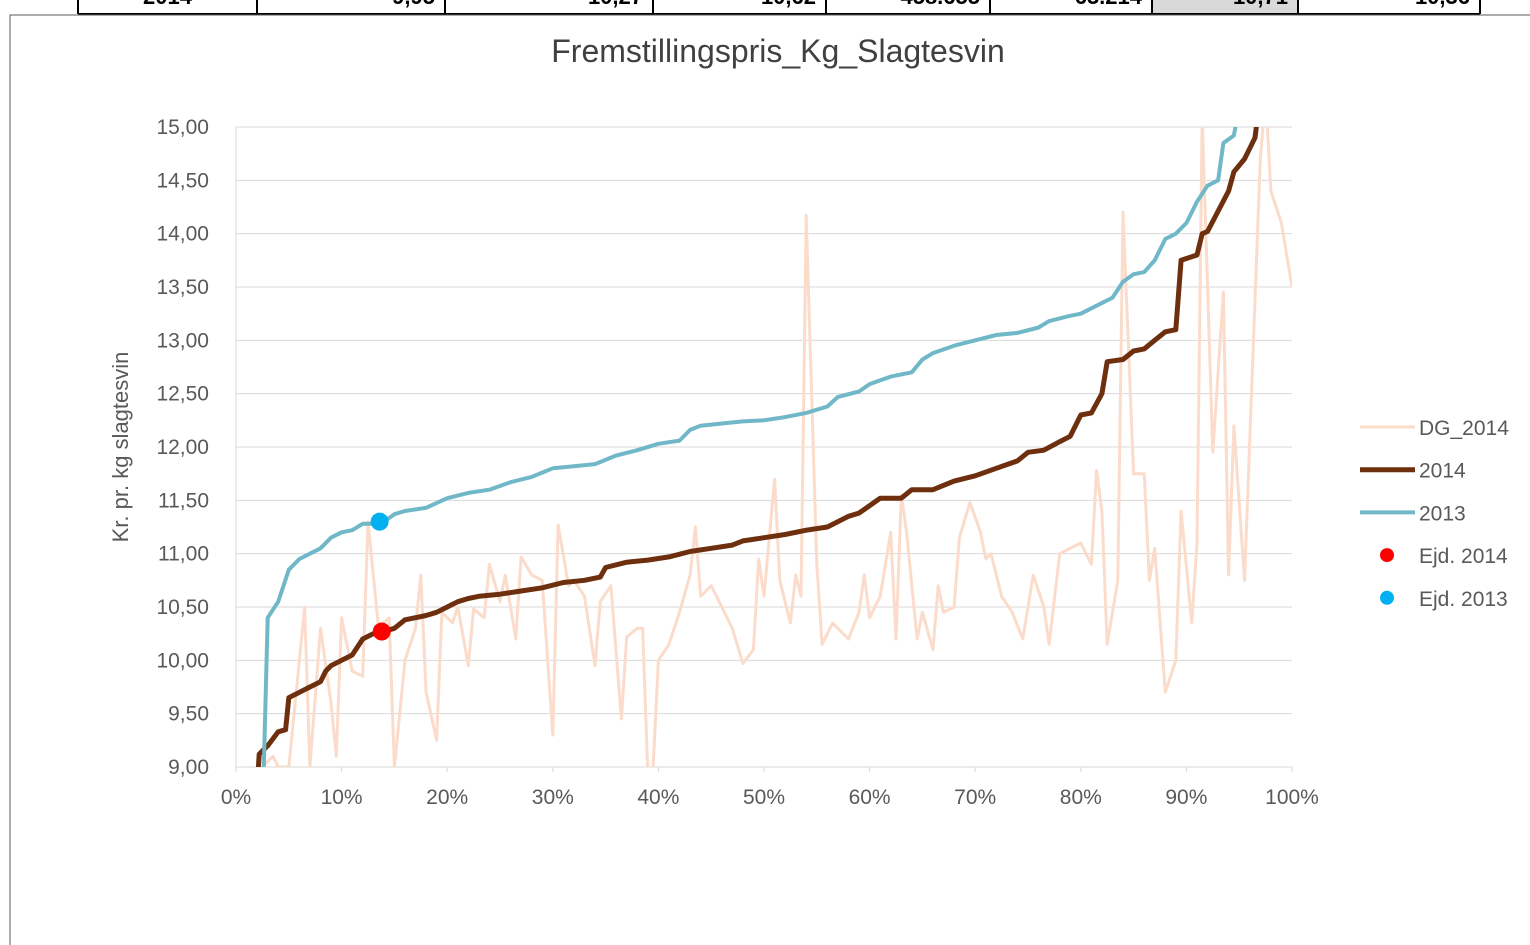 The width and height of the screenshot is (1530, 945). Describe the element at coordinates (188, 767) in the screenshot. I see `y-tick-label: 9,00` at that location.